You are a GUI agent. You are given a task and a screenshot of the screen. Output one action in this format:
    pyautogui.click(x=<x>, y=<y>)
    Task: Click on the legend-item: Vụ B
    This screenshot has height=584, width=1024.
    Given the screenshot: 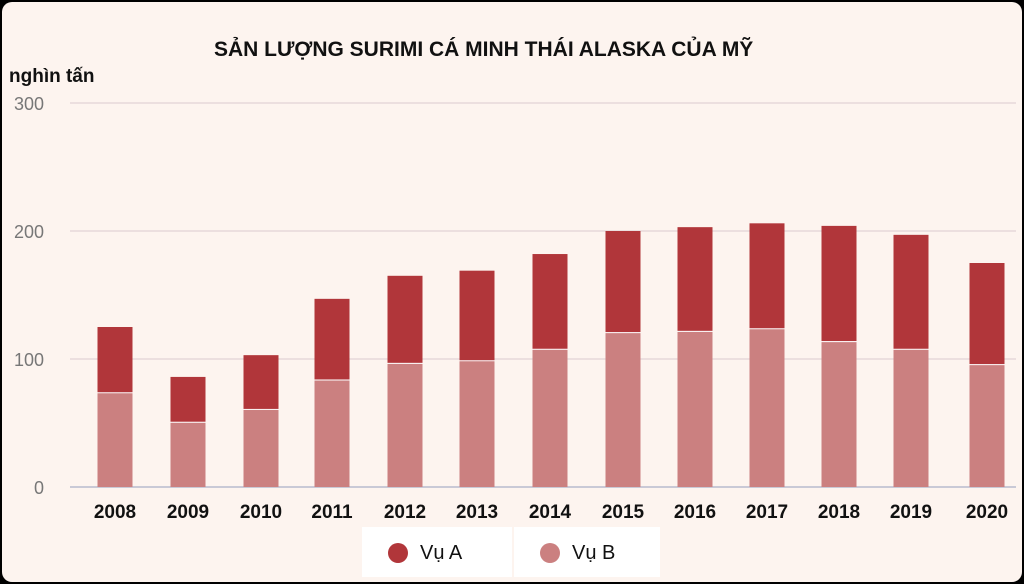 What is the action you would take?
    pyautogui.click(x=577, y=553)
    